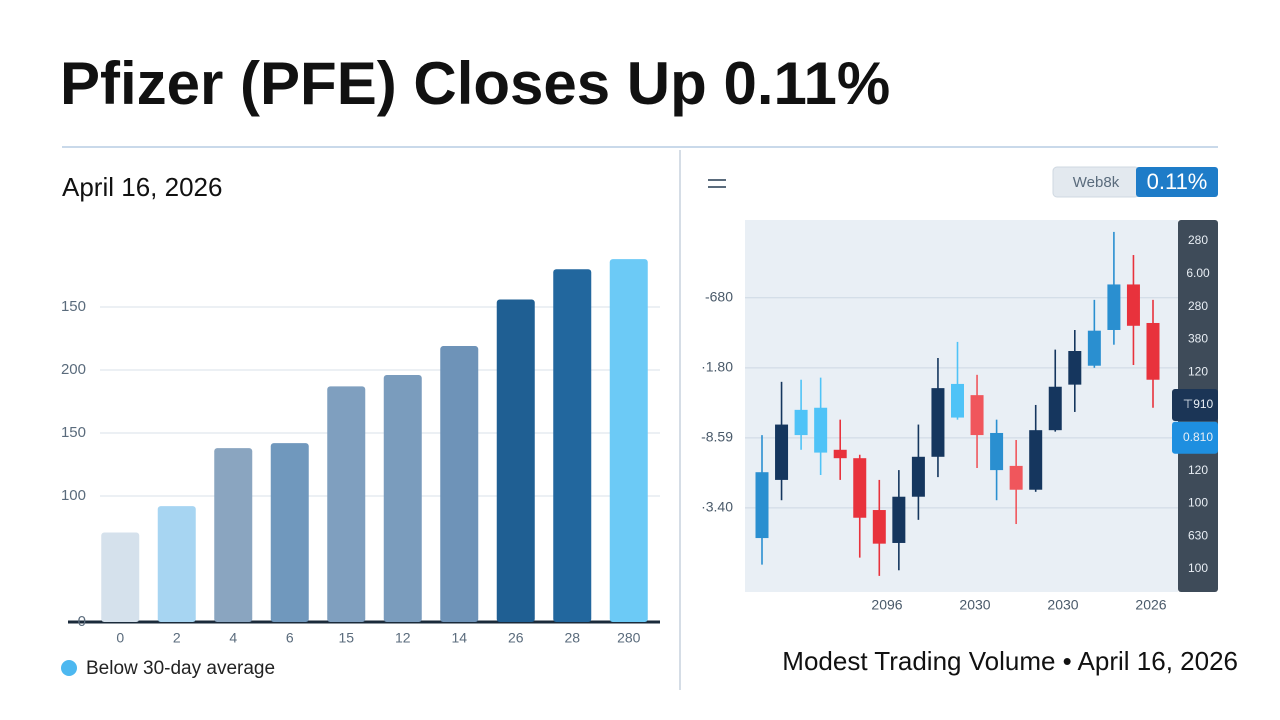 The width and height of the screenshot is (1280, 720). What do you see at coordinates (719, 296) in the screenshot?
I see `y-tick-label: -680` at bounding box center [719, 296].